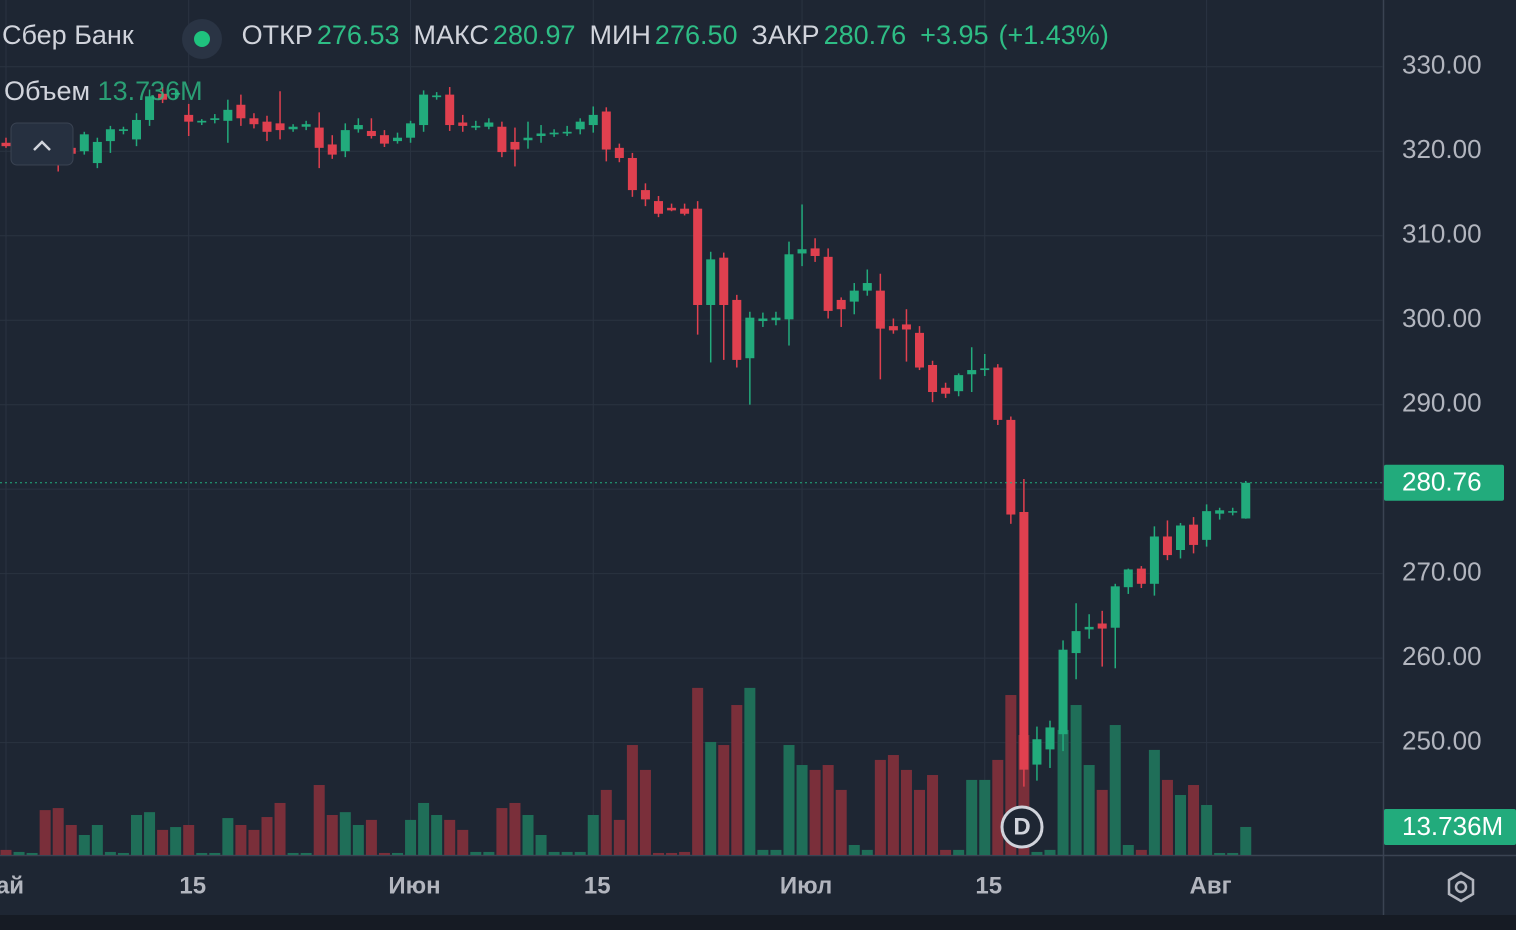 The width and height of the screenshot is (1516, 930). I want to click on collapse-button, so click(42, 144).